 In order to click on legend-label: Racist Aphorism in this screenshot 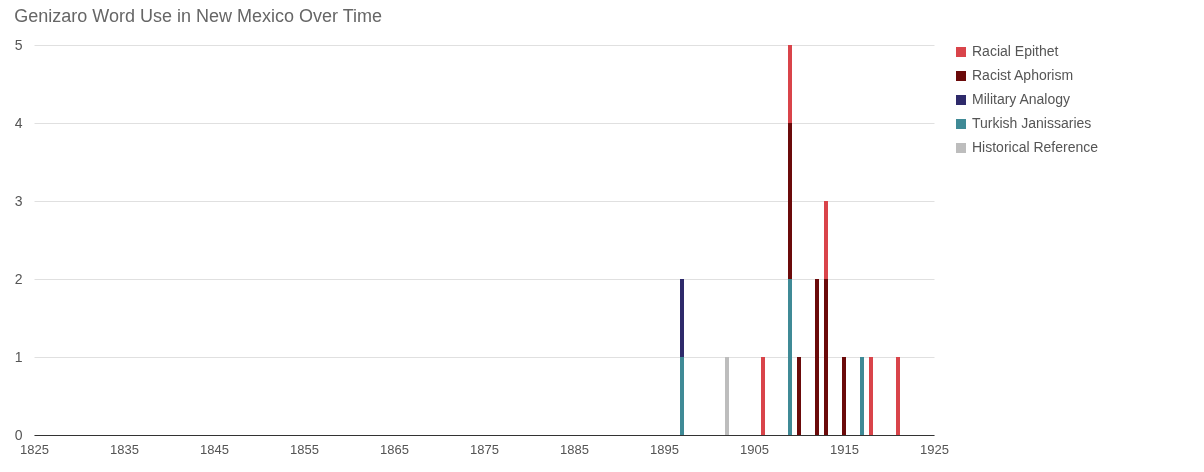, I will do `click(1023, 75)`.